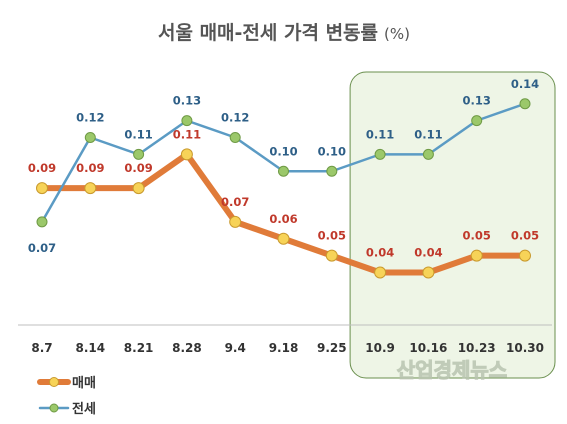 This screenshot has width=567, height=424. Describe the element at coordinates (187, 134) in the screenshot. I see `series-1-data-label: 0.11` at that location.